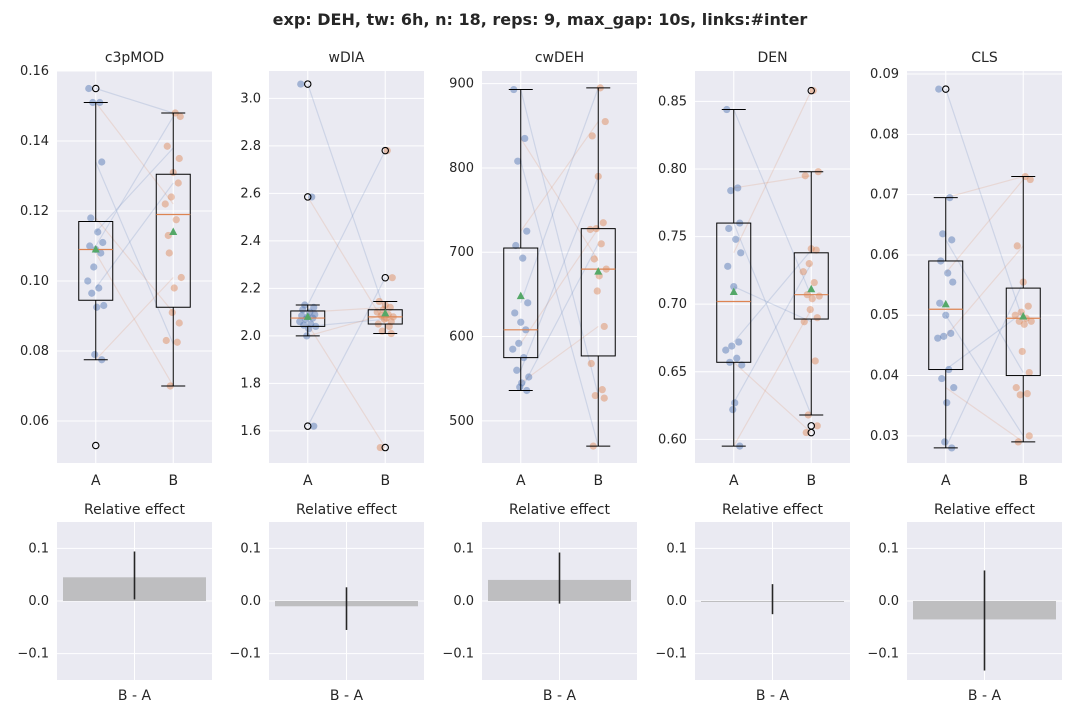 The width and height of the screenshot is (1080, 724). Describe the element at coordinates (250, 383) in the screenshot. I see `y-tick-label: 1.8` at that location.